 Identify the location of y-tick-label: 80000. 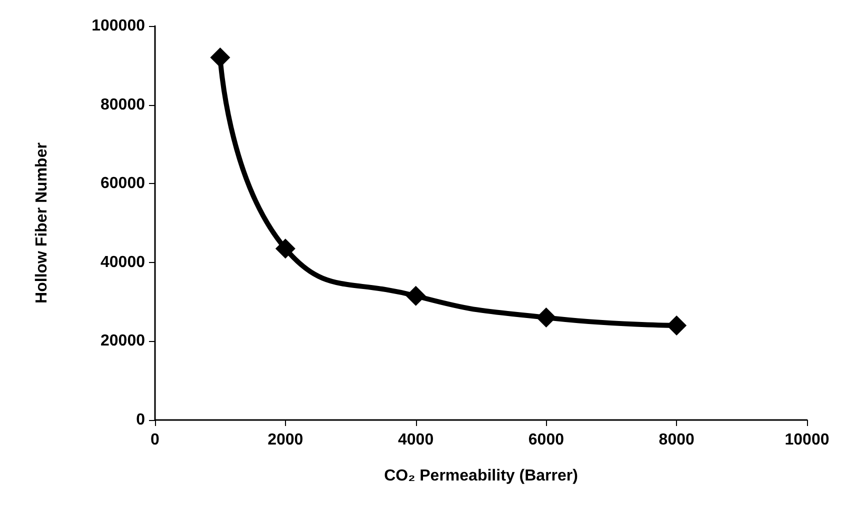
(123, 105).